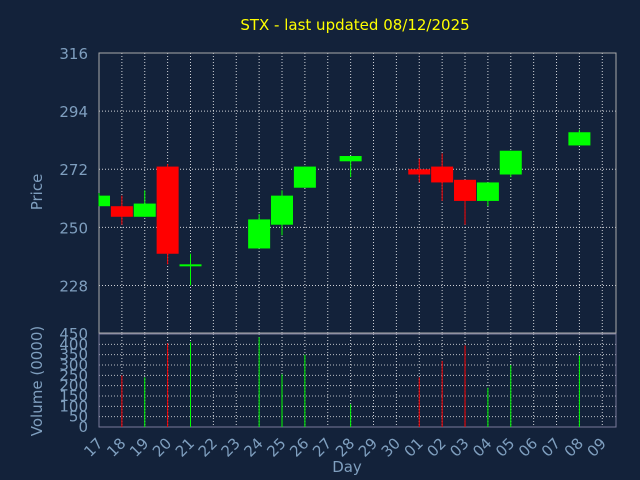 The image size is (640, 480). I want to click on volume-series, so click(350, 382).